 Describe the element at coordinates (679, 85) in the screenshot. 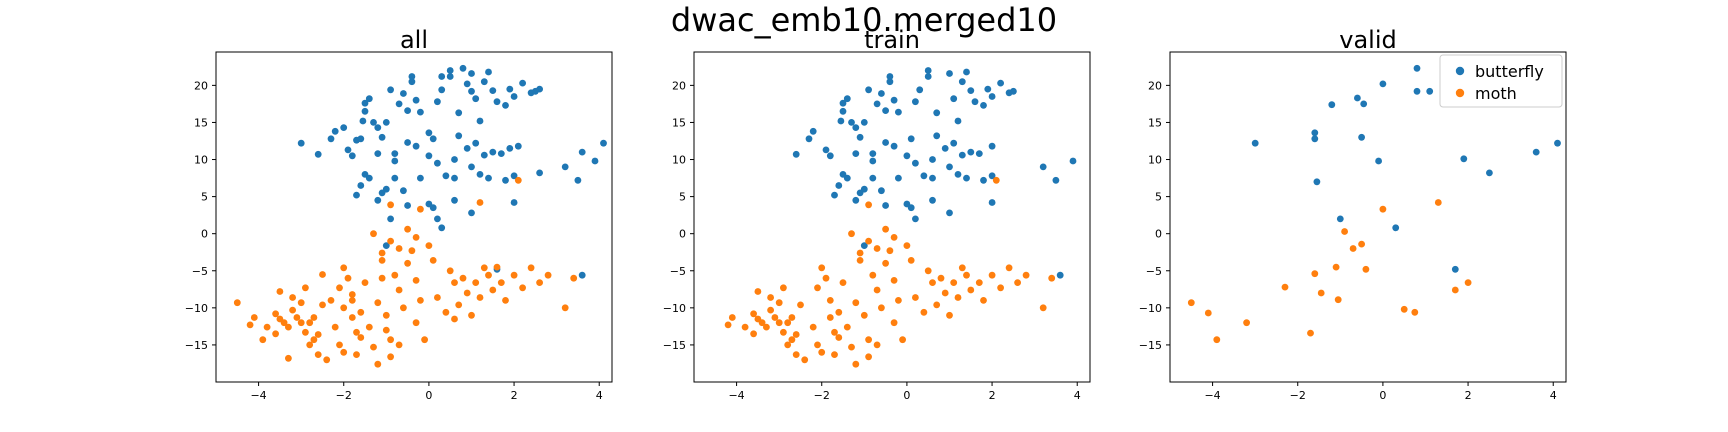

I see `y-tick-label: 20` at that location.